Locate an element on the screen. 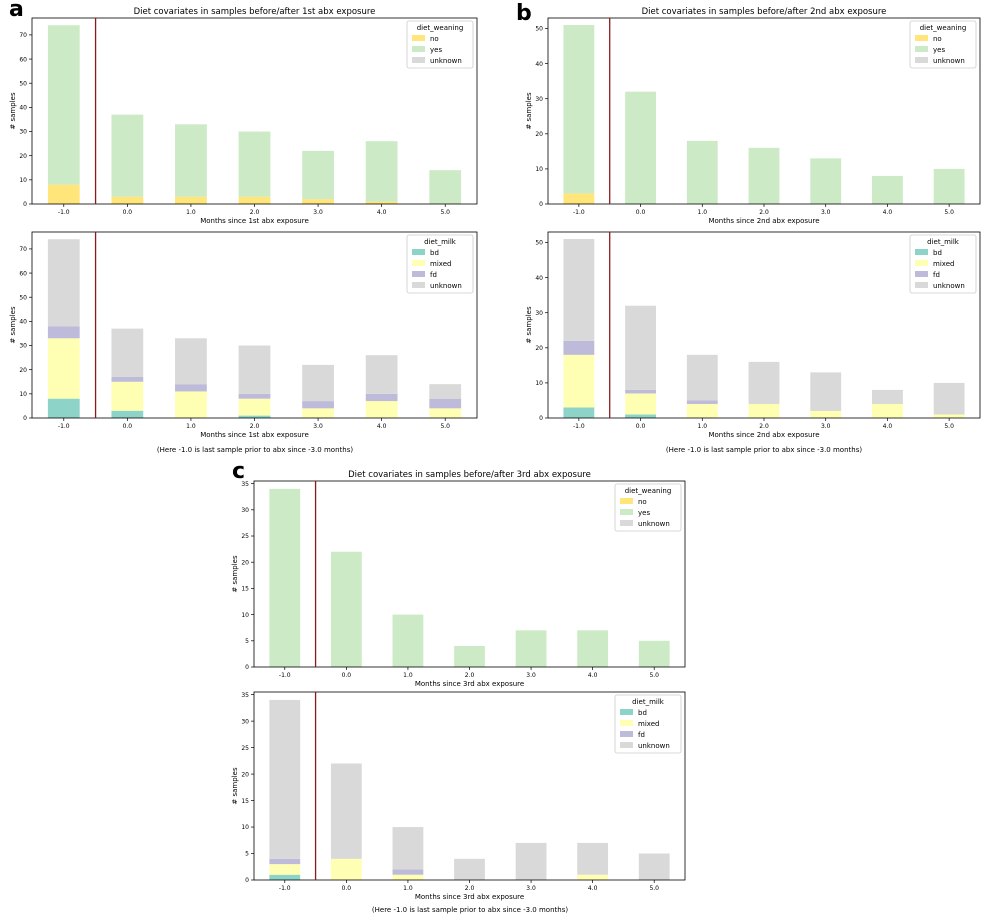 Image resolution: width=996 pixels, height=924 pixels. bar-unknown-2.0 is located at coordinates (254, 369).